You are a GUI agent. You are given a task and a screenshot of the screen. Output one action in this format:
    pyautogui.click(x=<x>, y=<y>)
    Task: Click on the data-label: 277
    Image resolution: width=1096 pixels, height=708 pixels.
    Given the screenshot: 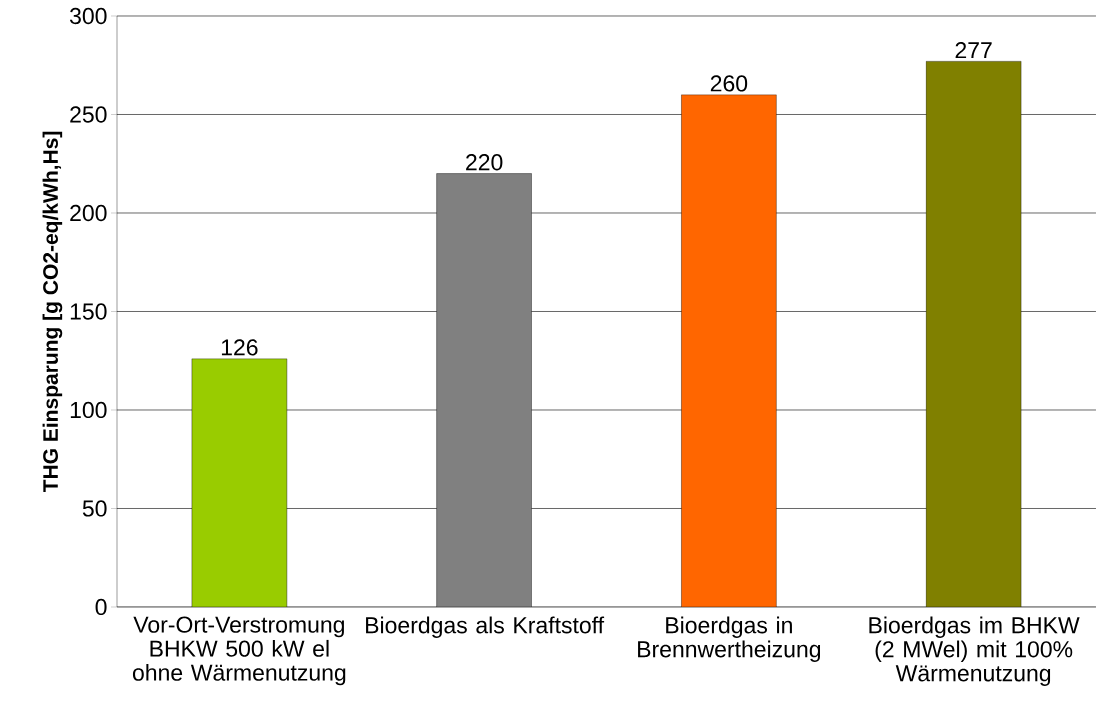 What is the action you would take?
    pyautogui.click(x=973, y=50)
    